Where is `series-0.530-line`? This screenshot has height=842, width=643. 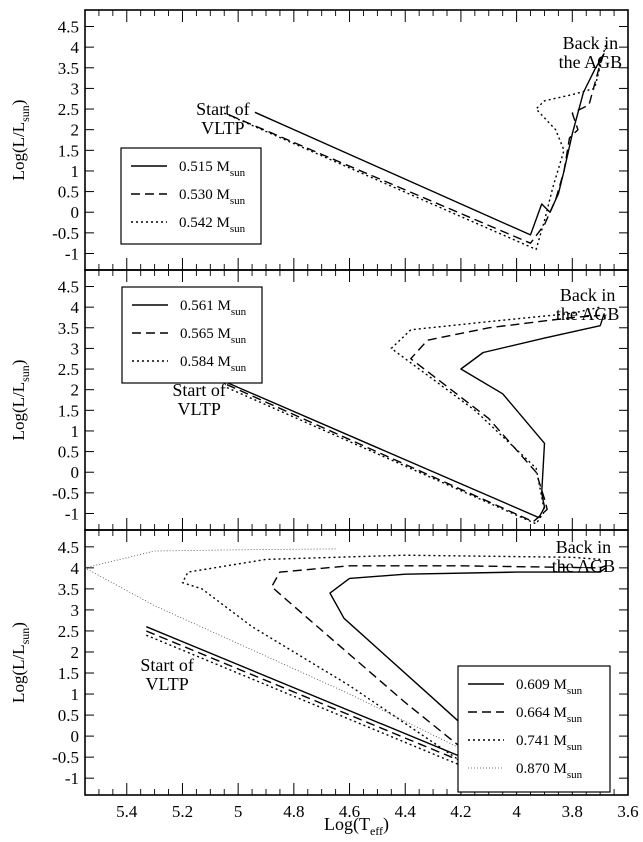 series-0.530-line is located at coordinates (418, 146).